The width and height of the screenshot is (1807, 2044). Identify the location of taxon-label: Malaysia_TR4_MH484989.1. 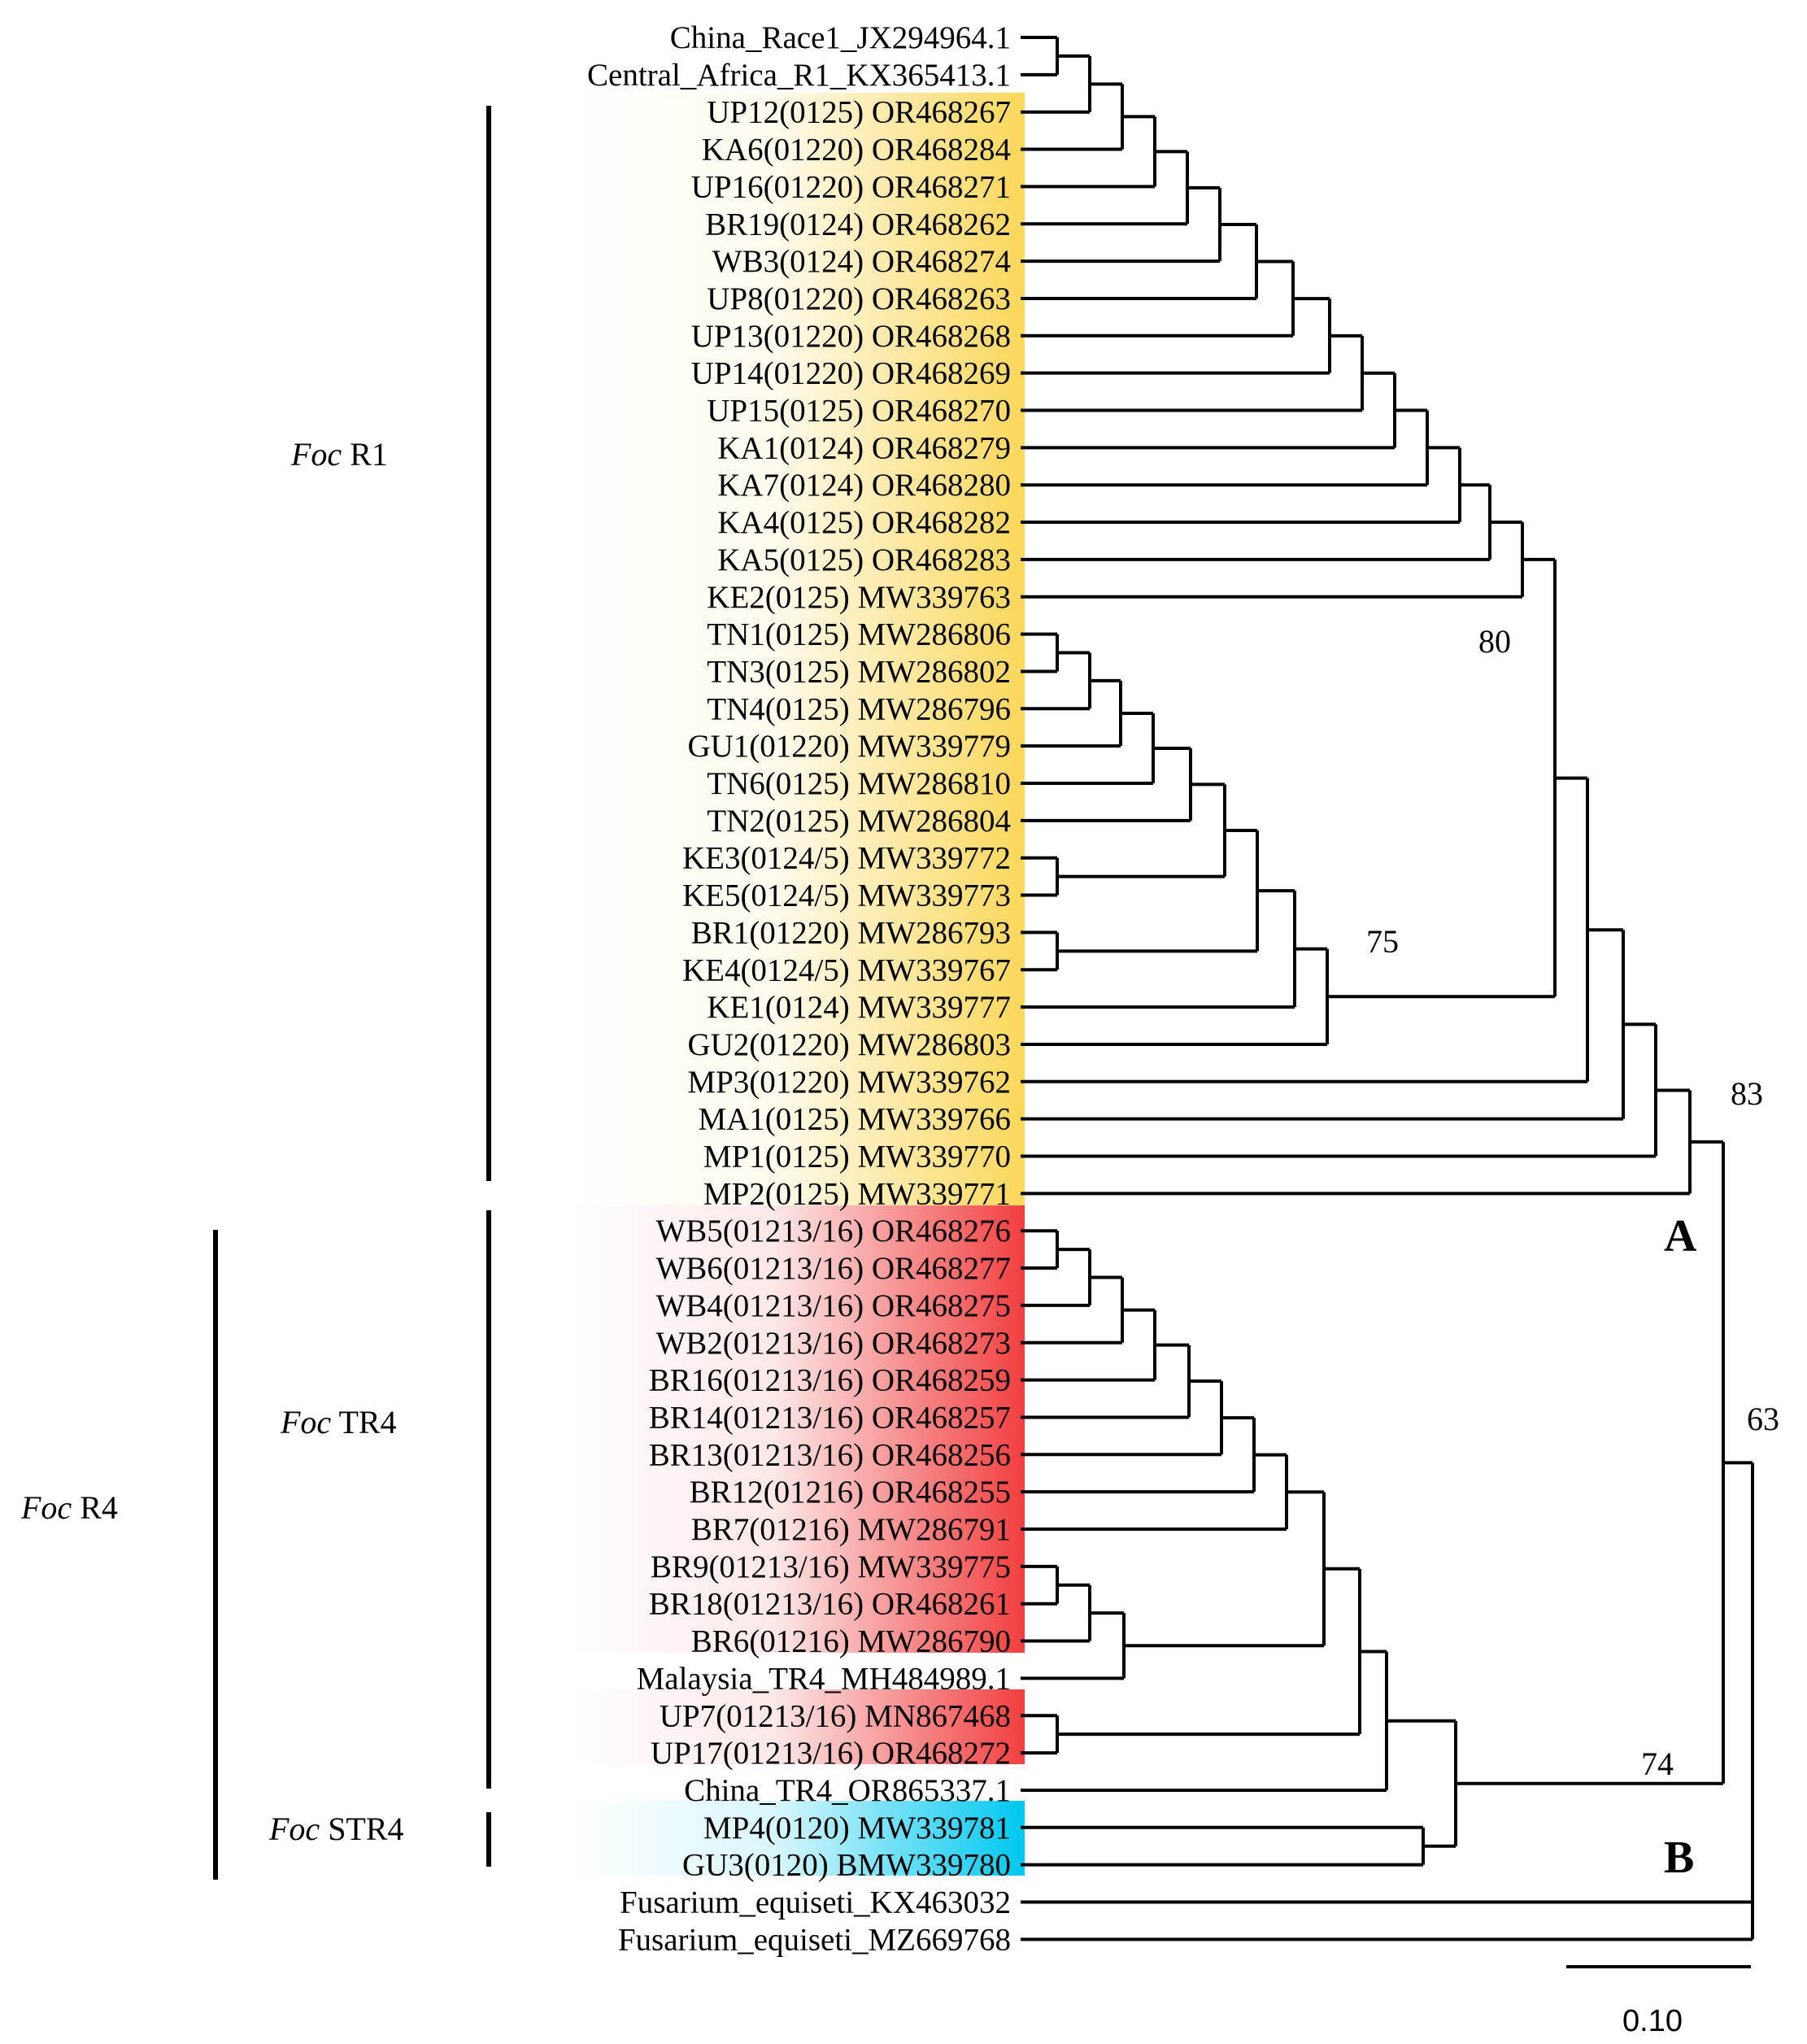
(824, 1678).